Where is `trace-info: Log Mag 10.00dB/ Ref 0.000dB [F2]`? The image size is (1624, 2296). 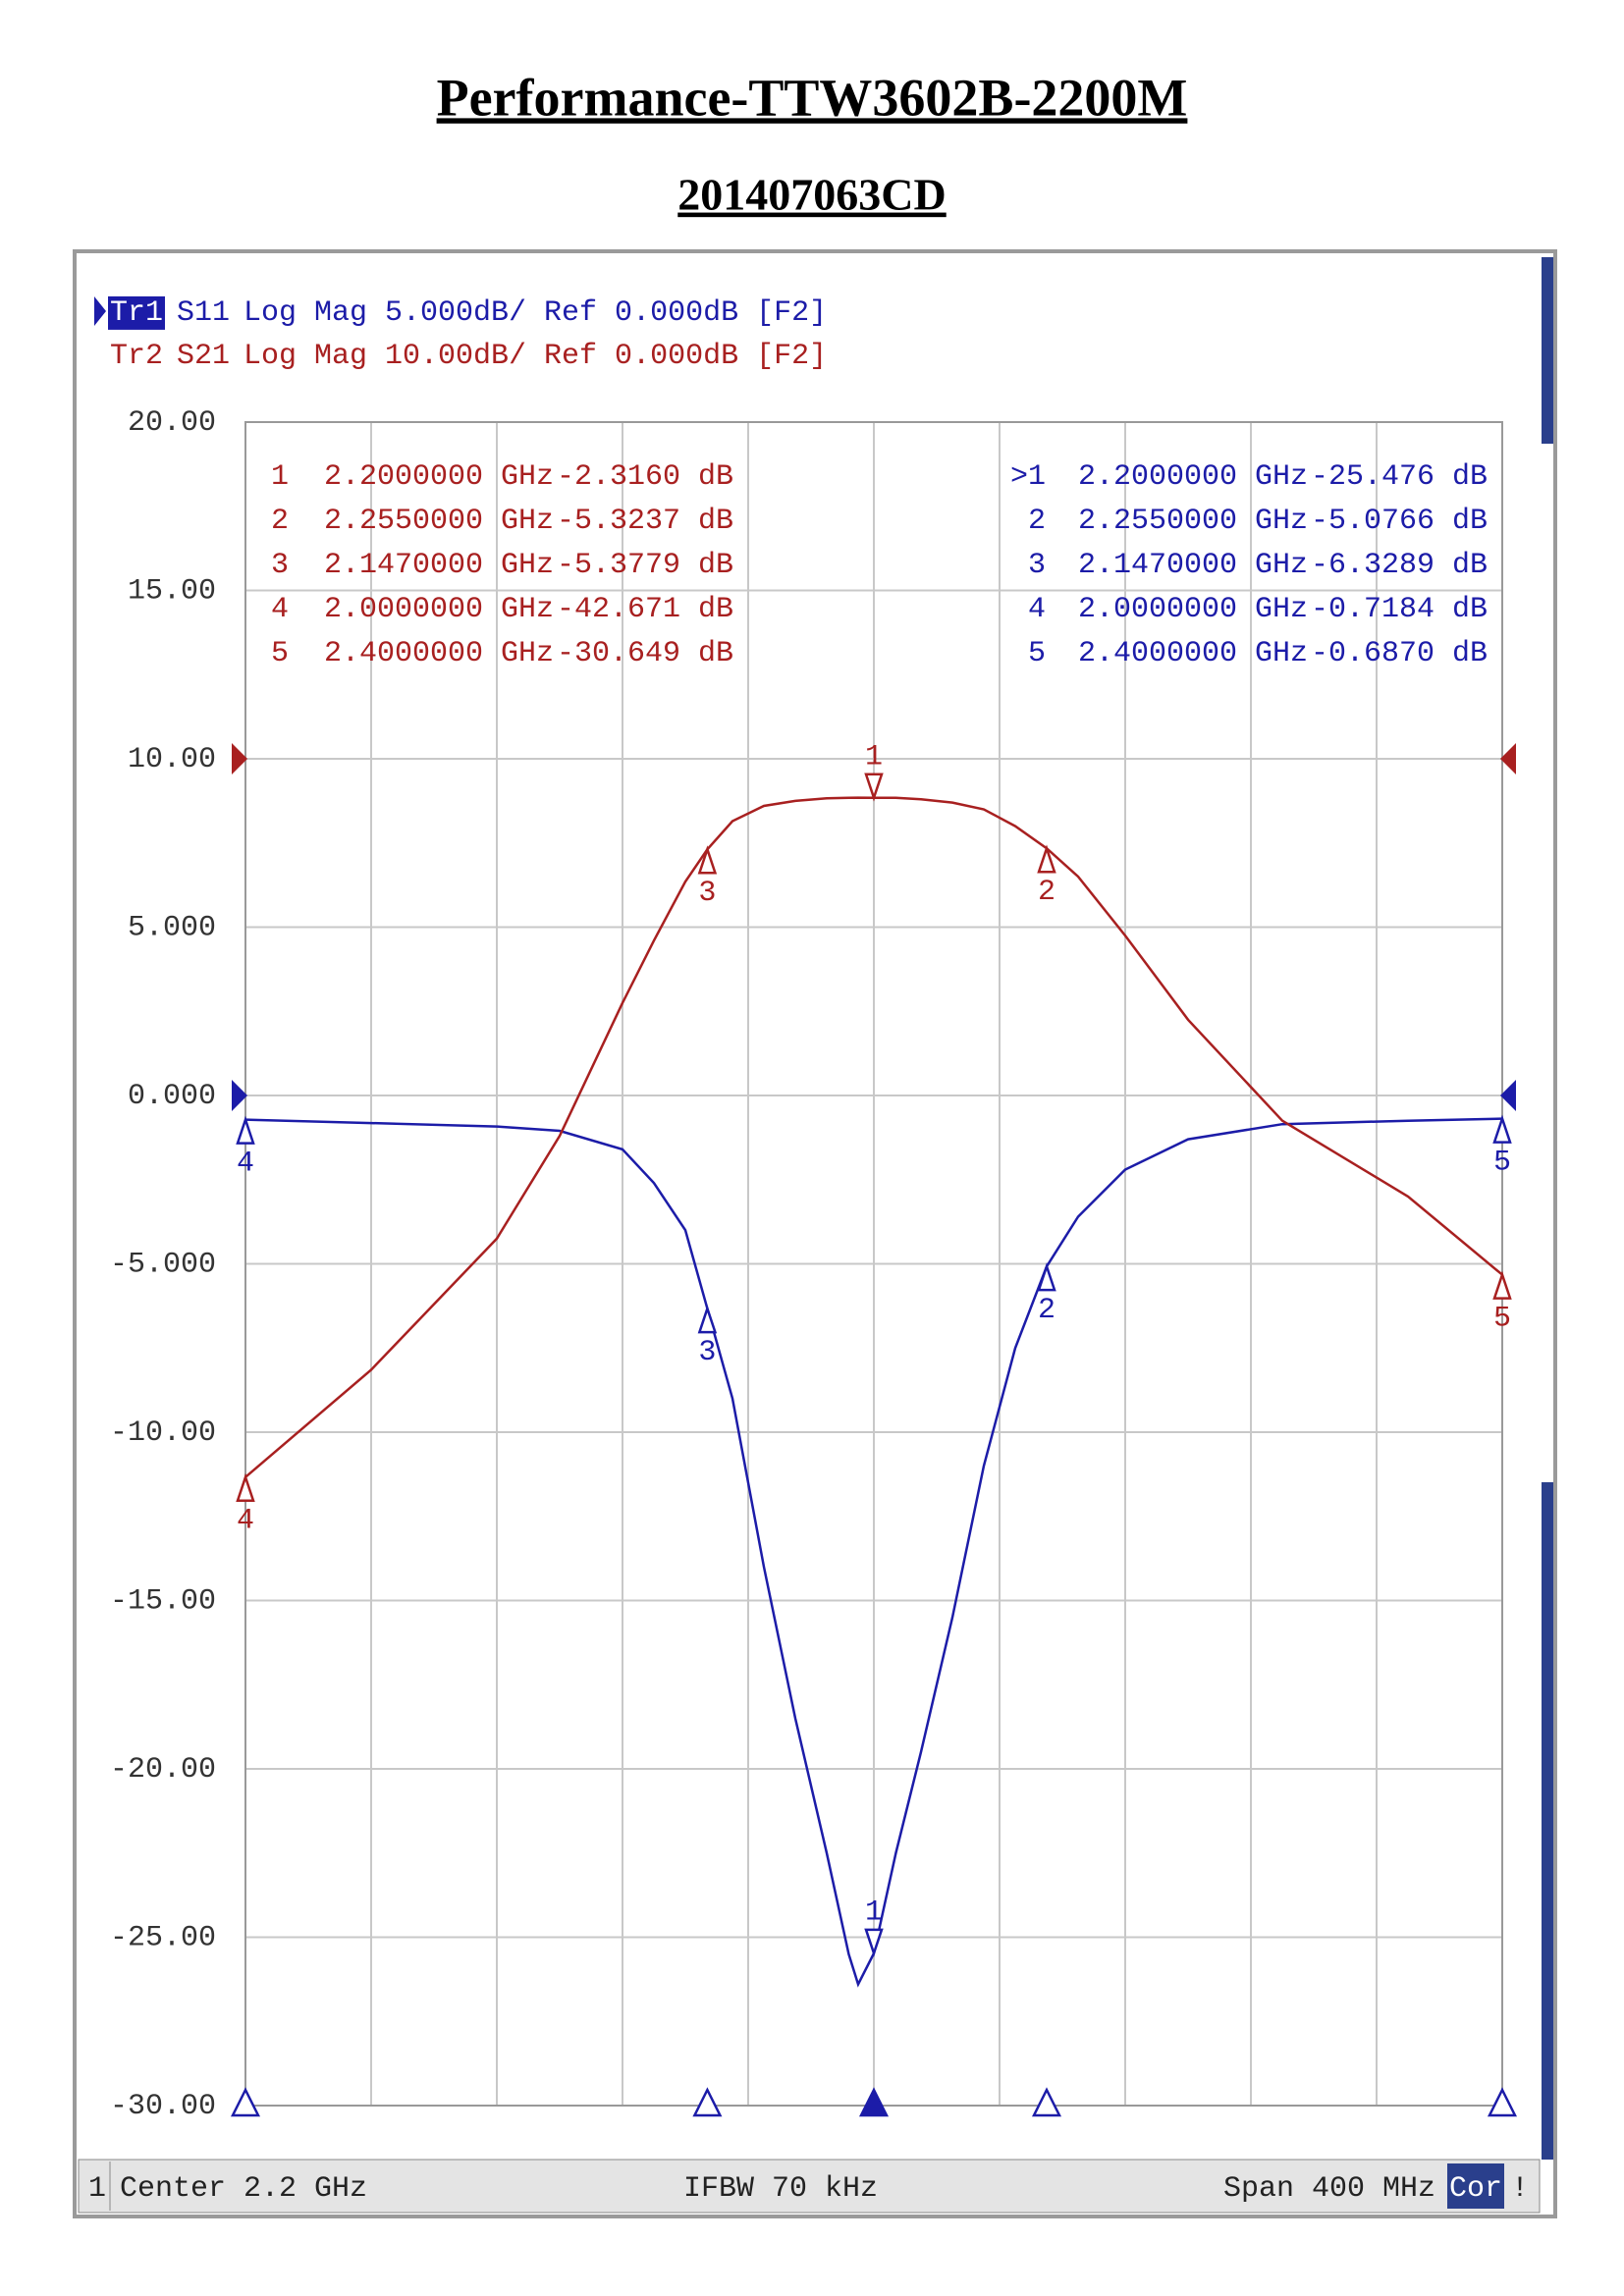
trace-info: Log Mag 10.00dB/ Ref 0.000dB [F2] is located at coordinates (535, 357).